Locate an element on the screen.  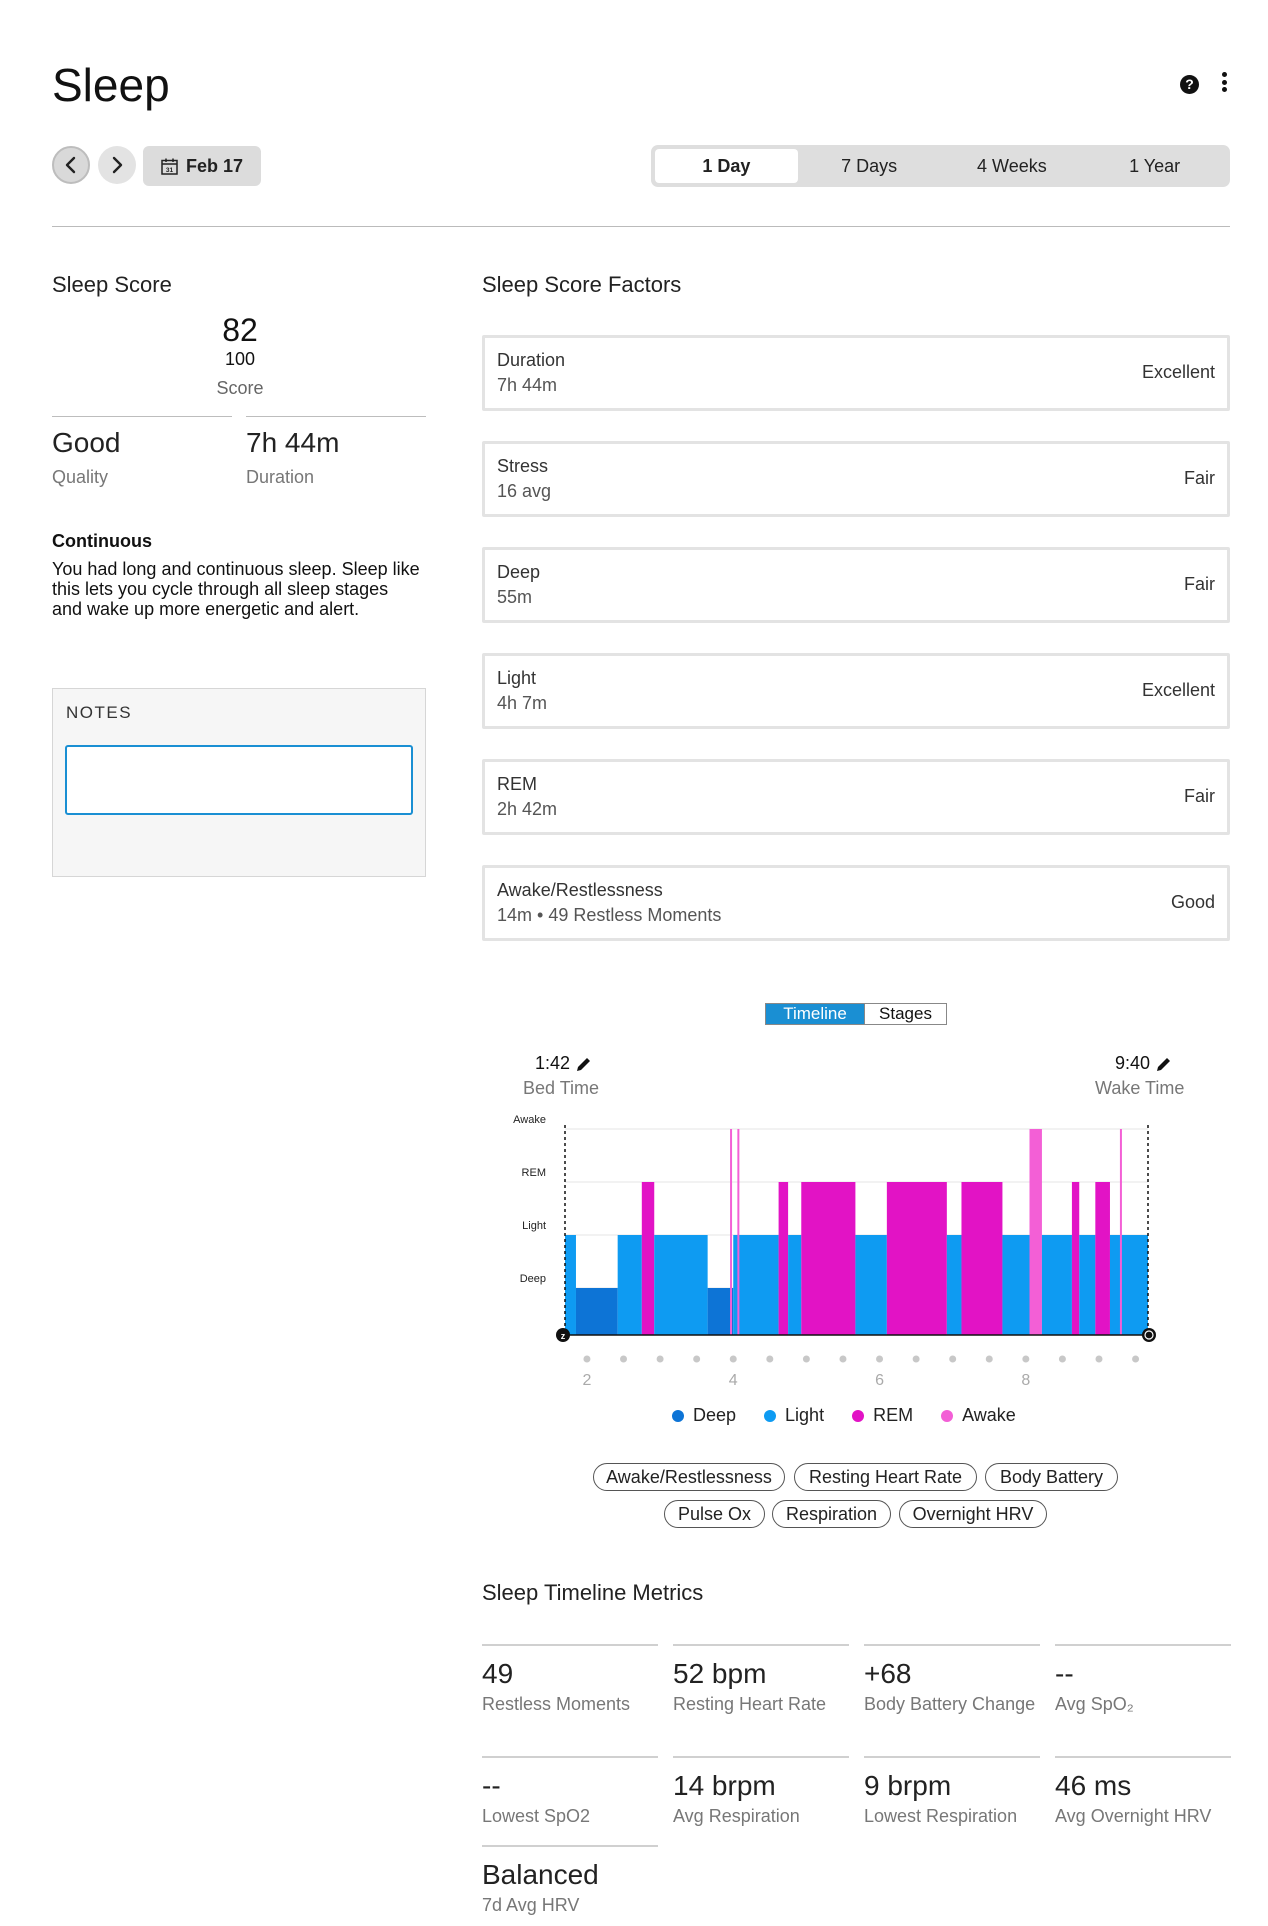
factor-value: 2h 42m is located at coordinates (527, 809).